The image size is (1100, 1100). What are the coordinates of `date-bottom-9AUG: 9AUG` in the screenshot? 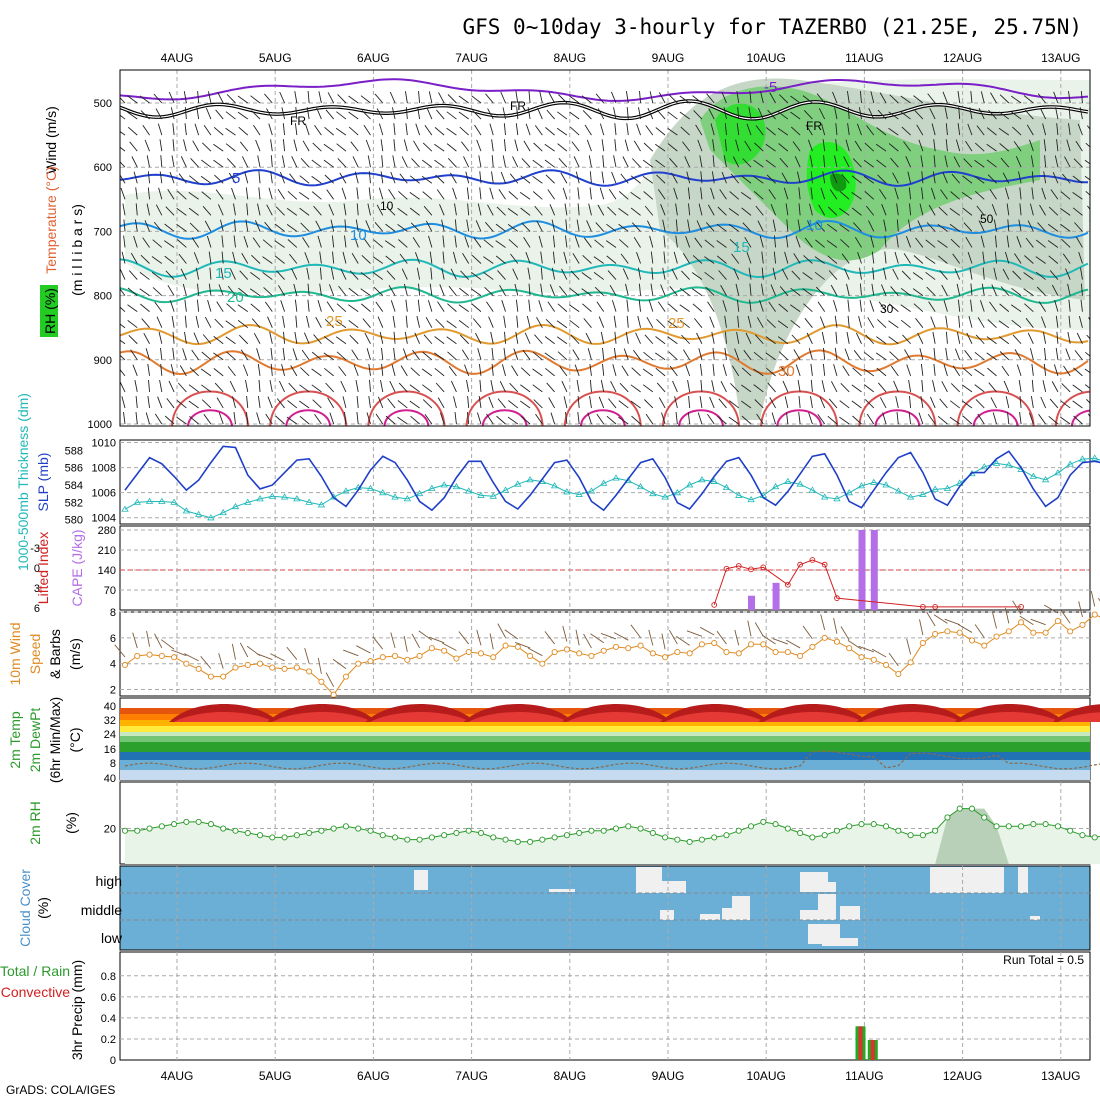 It's located at (668, 1076).